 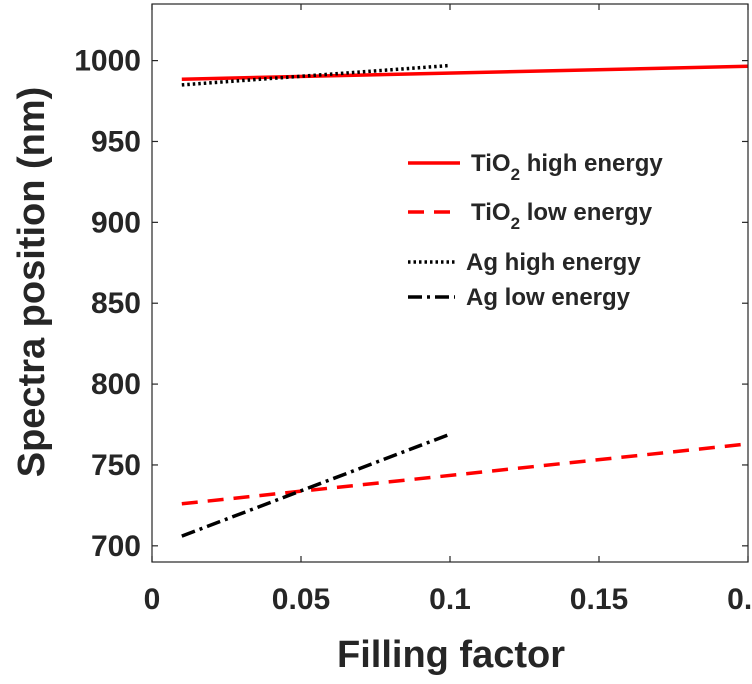 I want to click on legend-label: TiO2 high energy, so click(x=567, y=167).